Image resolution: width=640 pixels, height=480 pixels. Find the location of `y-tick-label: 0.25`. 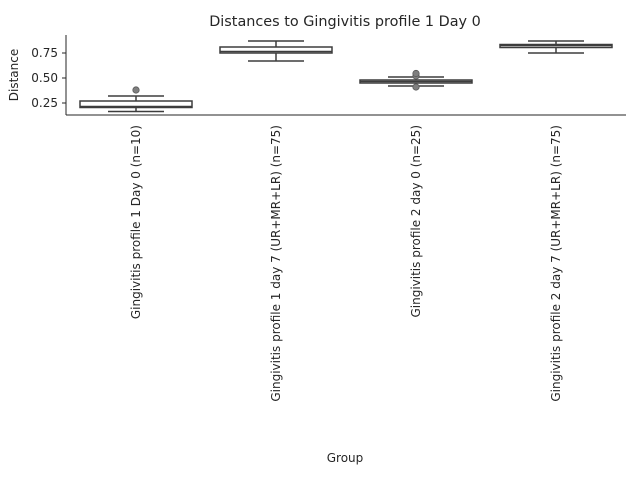

y-tick-label: 0.25 is located at coordinates (44, 103).